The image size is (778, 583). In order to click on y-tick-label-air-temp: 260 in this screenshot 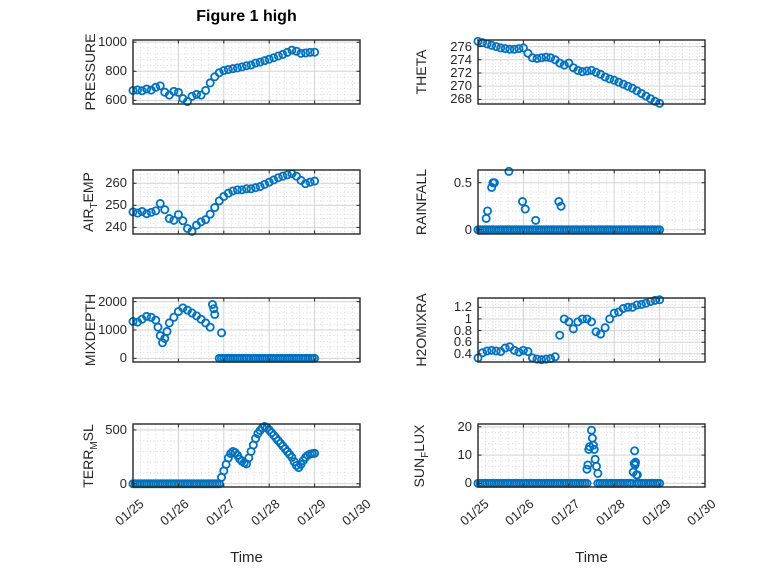, I will do `click(116, 183)`.